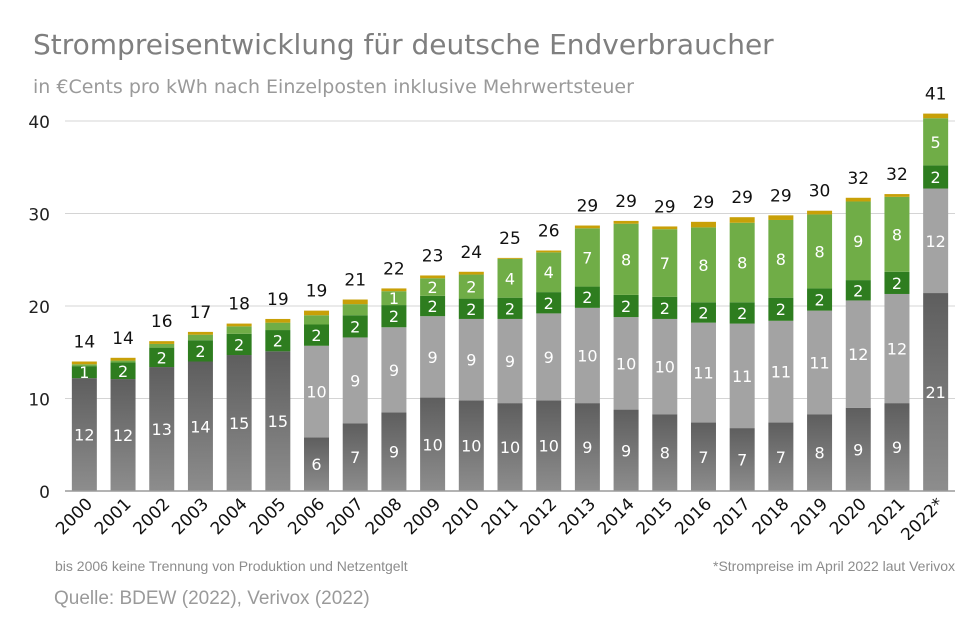 The image size is (961, 629). I want to click on x-tick-label: 2013, so click(577, 516).